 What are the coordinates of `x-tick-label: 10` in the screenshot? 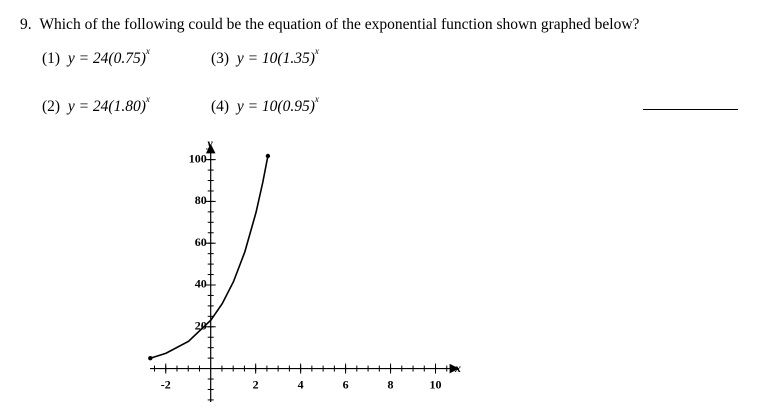 It's located at (436, 384).